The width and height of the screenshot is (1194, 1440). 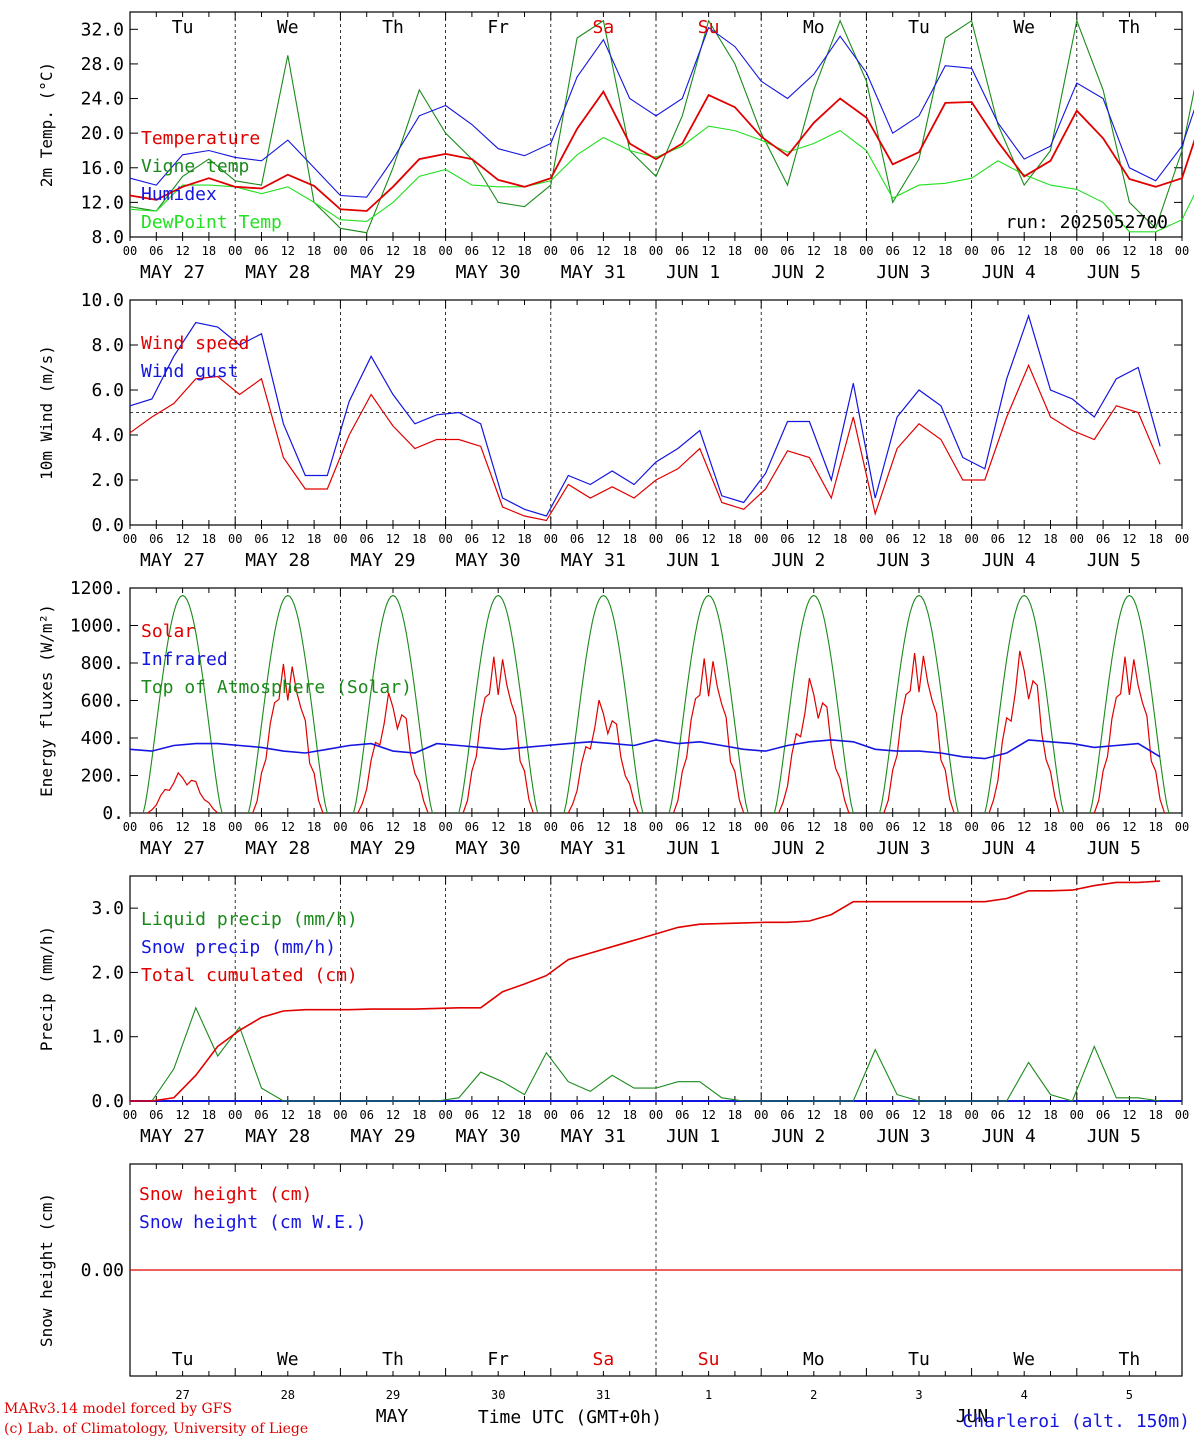 I want to click on day-number: 31, so click(x=603, y=1395).